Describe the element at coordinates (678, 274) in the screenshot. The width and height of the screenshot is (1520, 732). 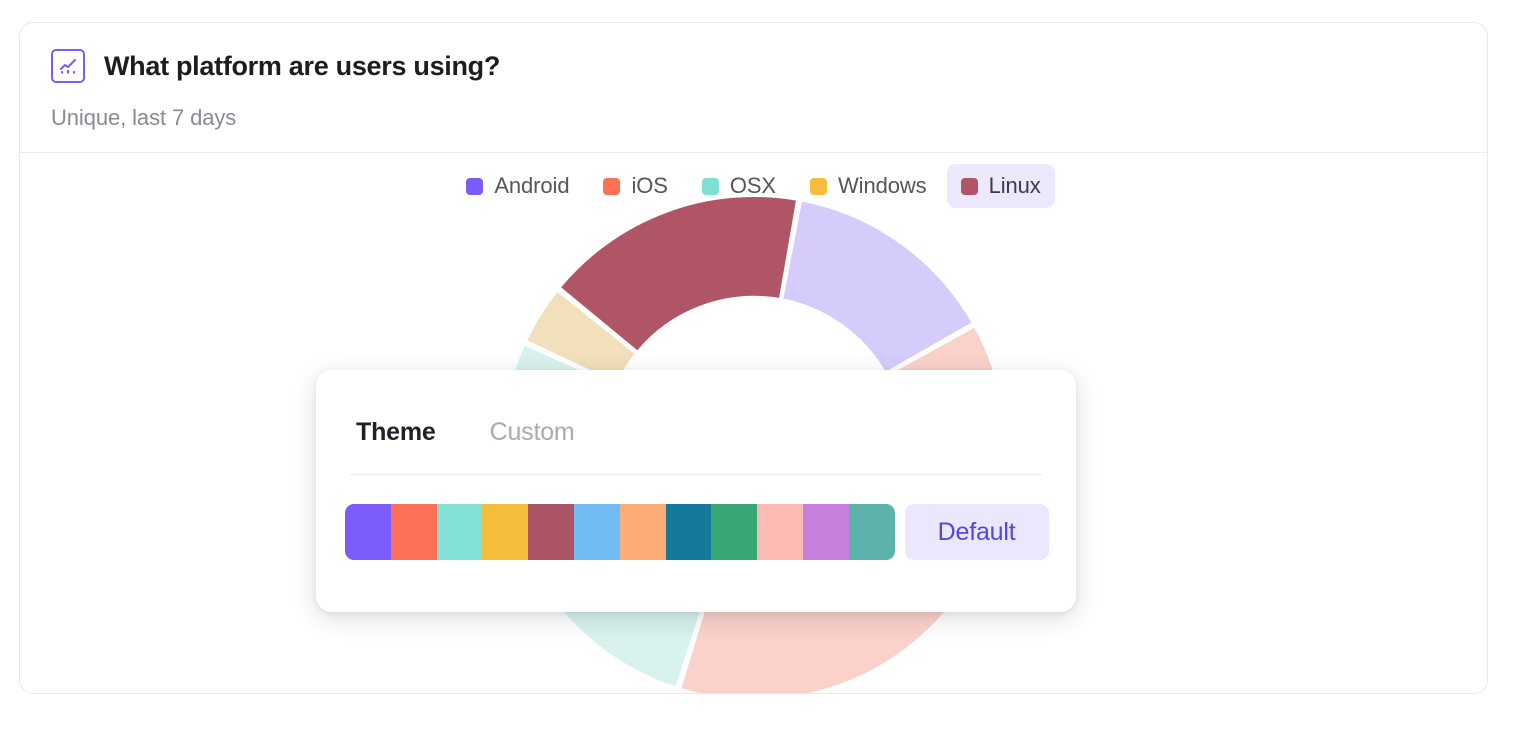
I see `donut-slice-linux` at that location.